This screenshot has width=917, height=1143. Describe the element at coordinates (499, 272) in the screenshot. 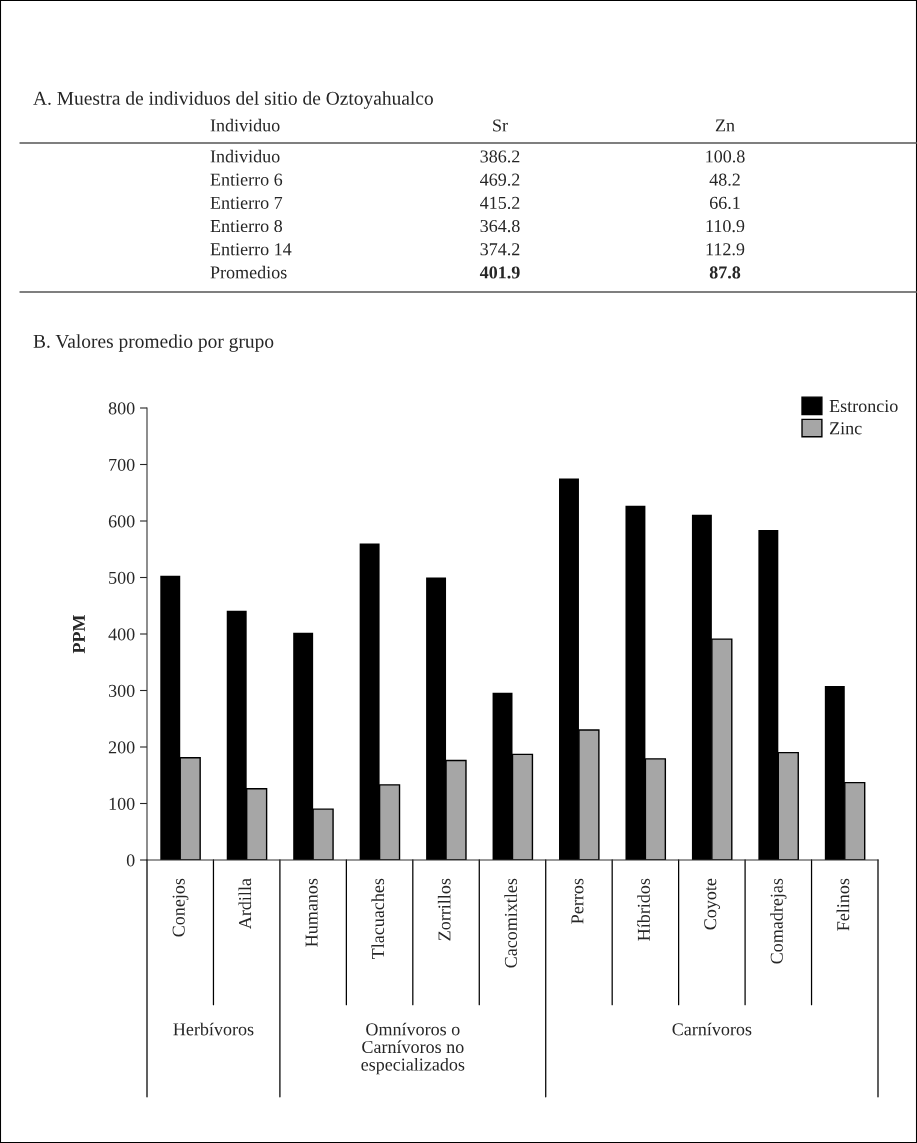

I see `data-label: 401.9` at that location.